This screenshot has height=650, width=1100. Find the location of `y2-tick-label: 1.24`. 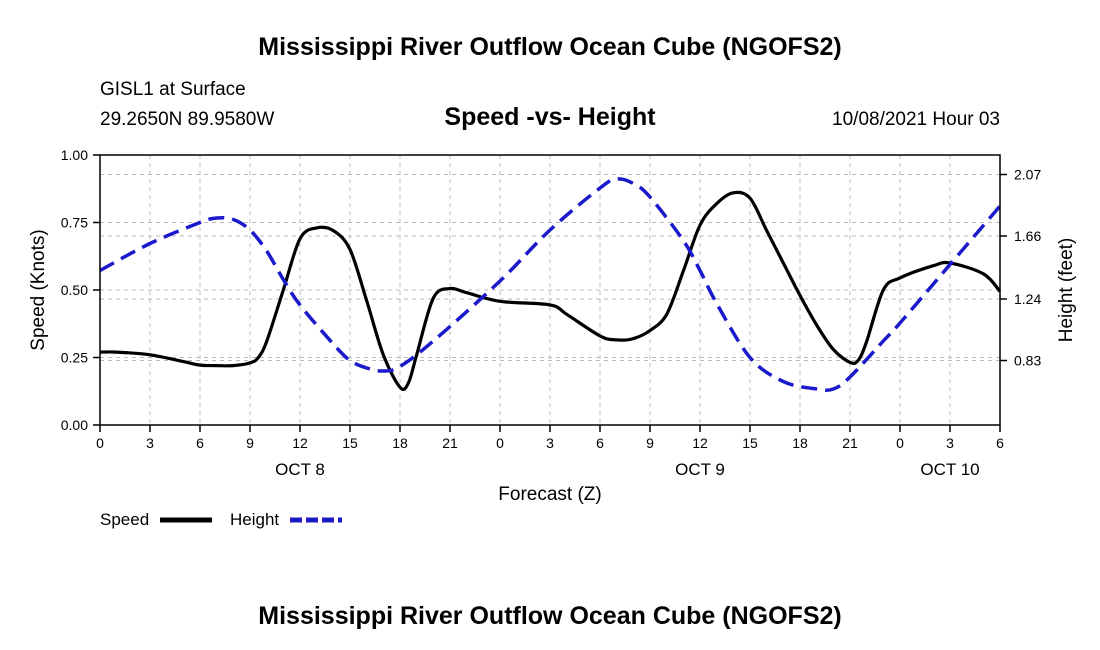

y2-tick-label: 1.24 is located at coordinates (1027, 299).